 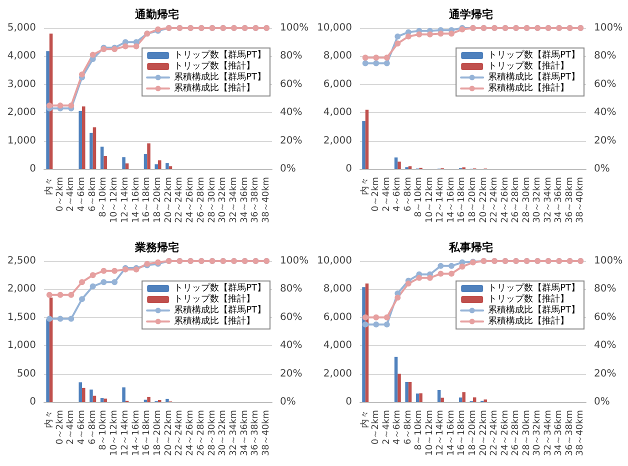 I want to click on y-tick-label: 8,000, so click(x=337, y=289).